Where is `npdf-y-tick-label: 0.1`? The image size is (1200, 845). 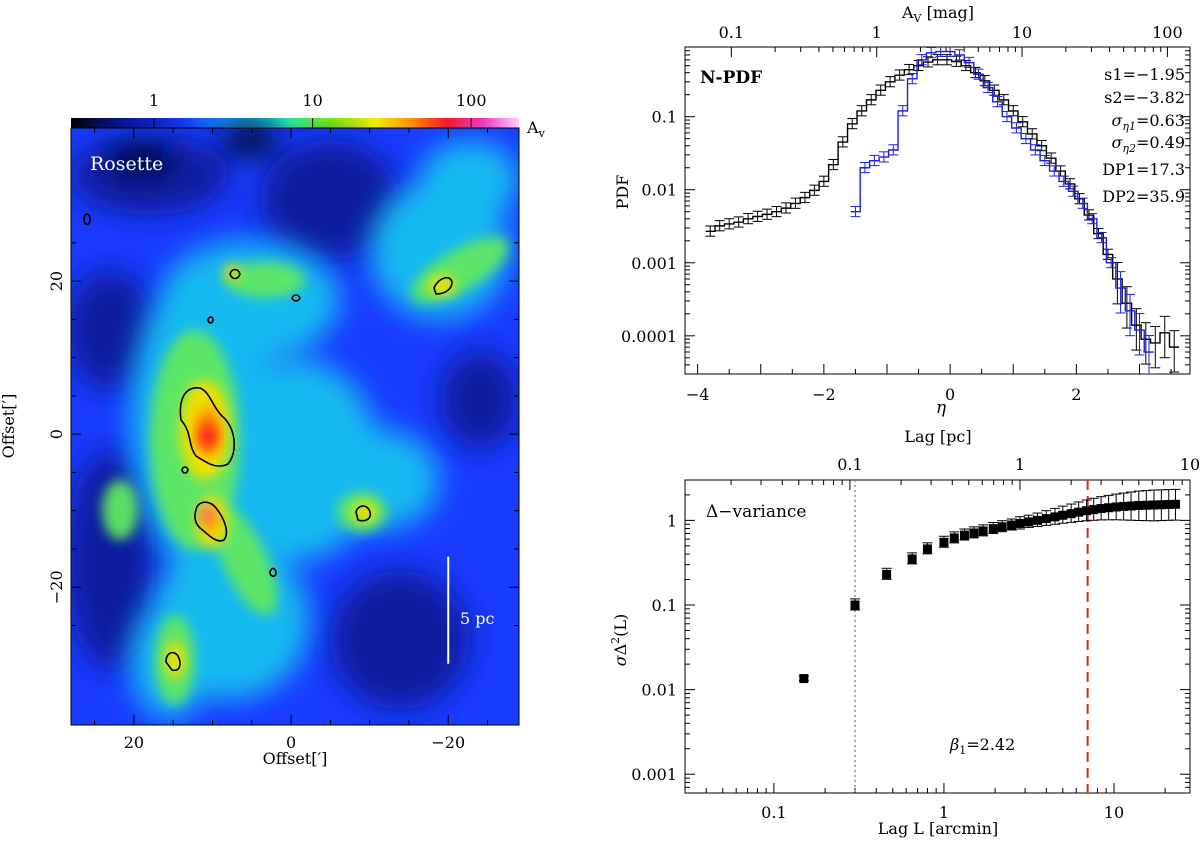 npdf-y-tick-label: 0.1 is located at coordinates (664, 117).